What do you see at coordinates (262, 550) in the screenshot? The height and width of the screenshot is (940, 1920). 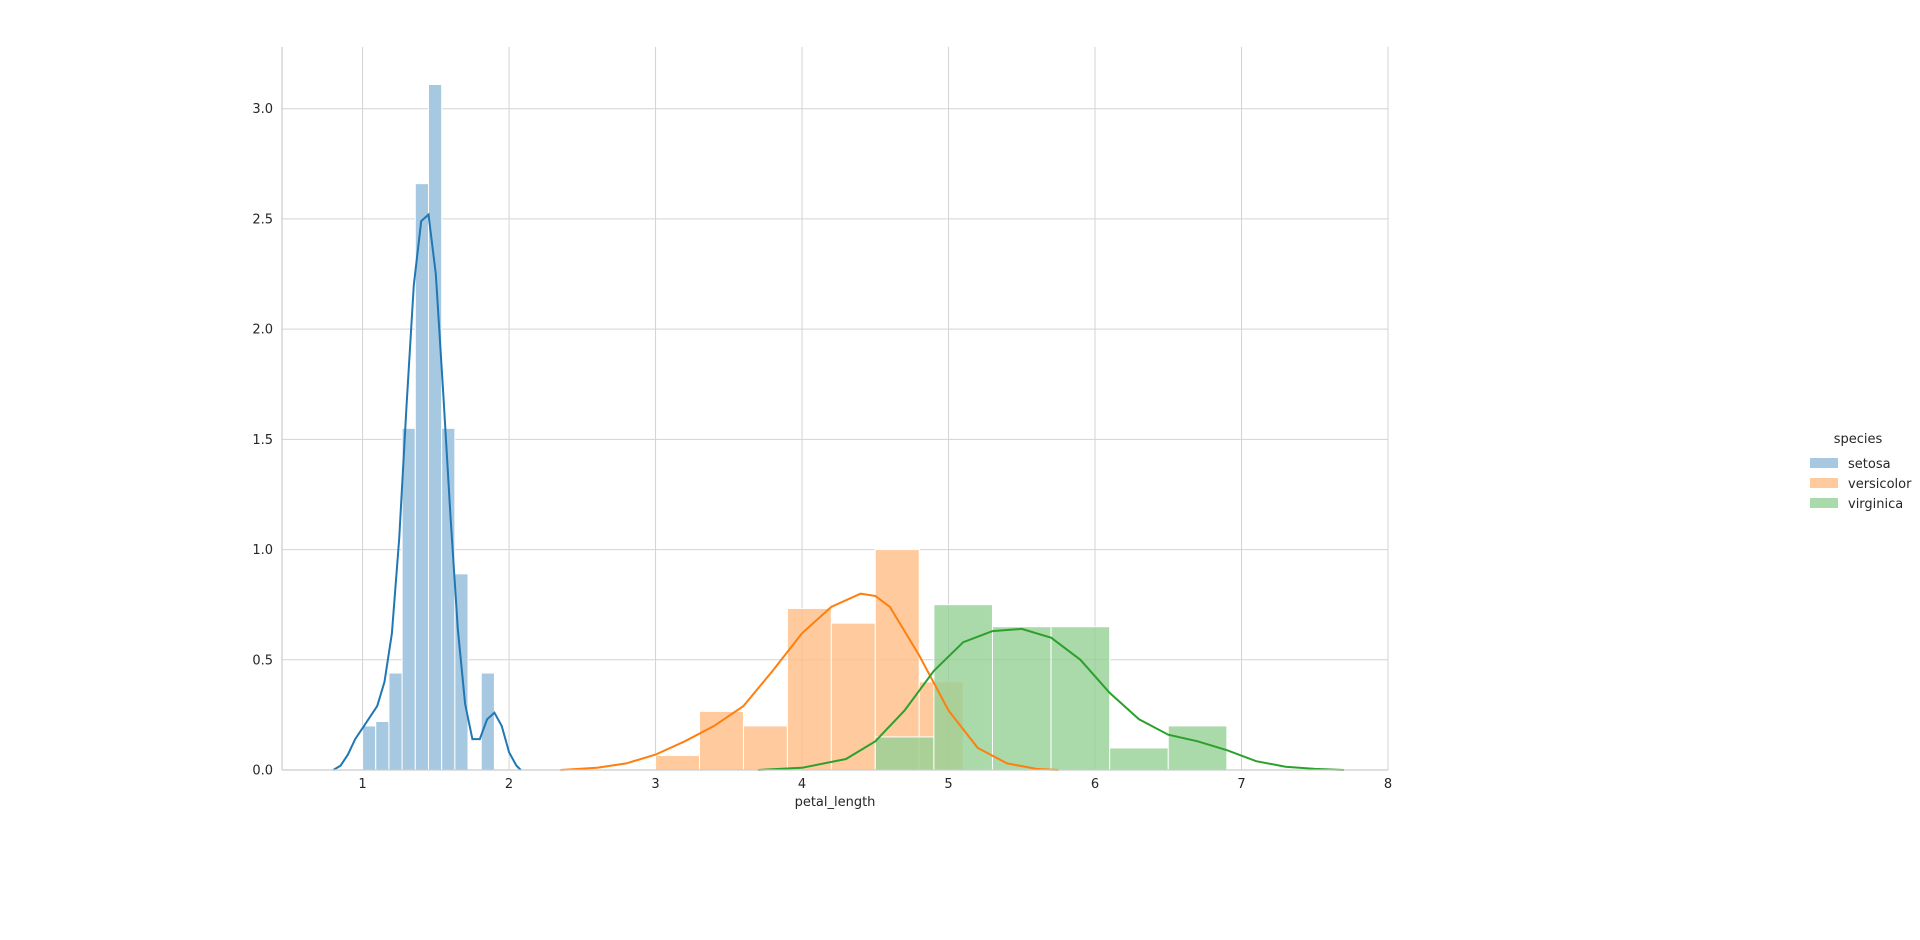 I see `y-tick-label: 1.0` at bounding box center [262, 550].